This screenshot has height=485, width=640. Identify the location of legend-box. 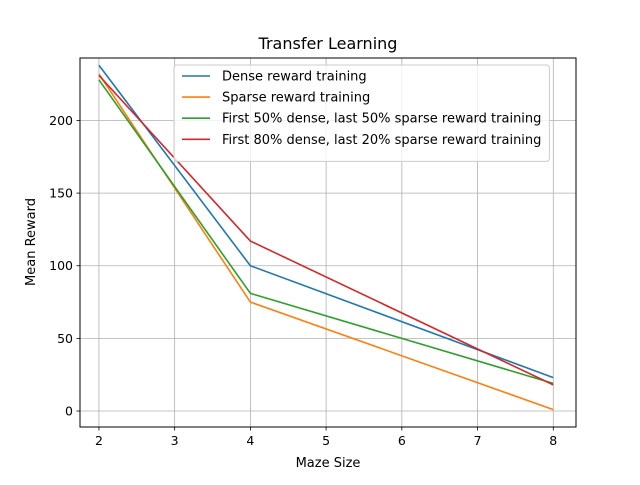
(361, 113).